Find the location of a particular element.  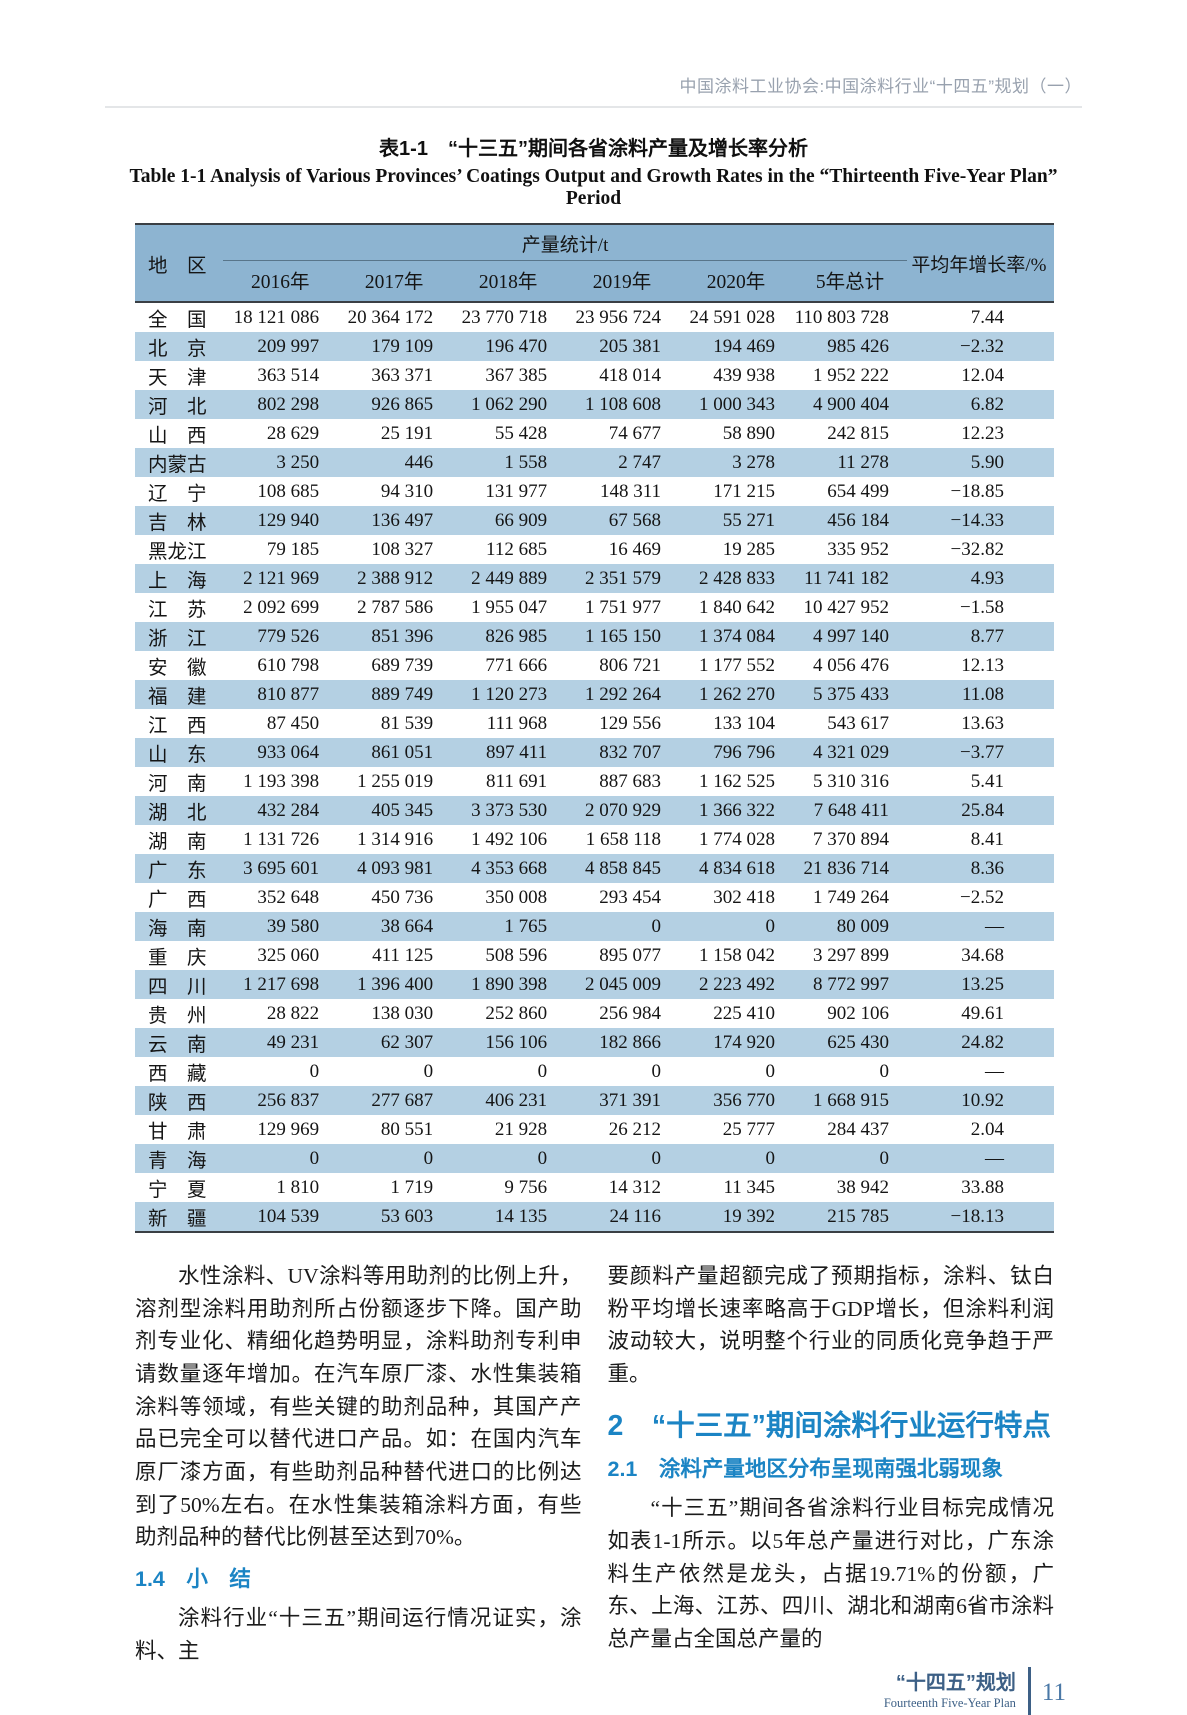

region-cell: 山 西 is located at coordinates (177, 436).